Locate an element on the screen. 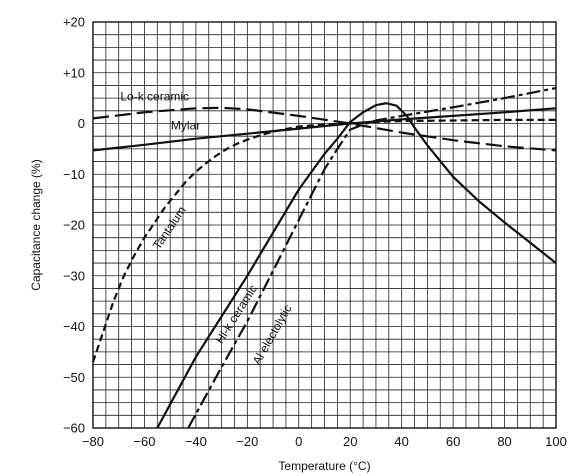  curve-label-mylar: Mylar is located at coordinates (185, 126).